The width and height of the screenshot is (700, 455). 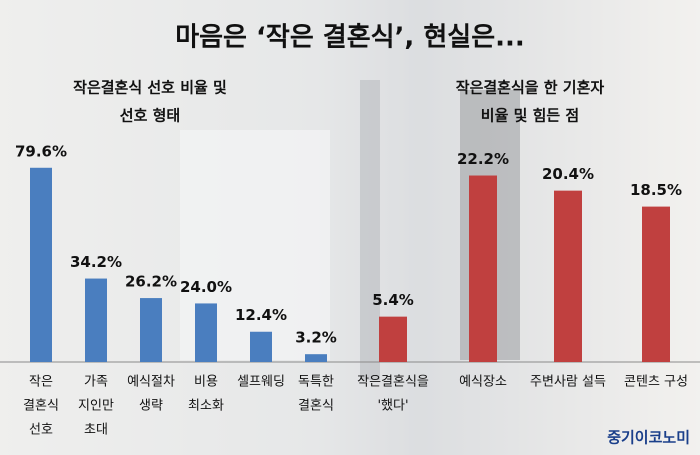 I want to click on value-label: 79.6%, so click(x=41, y=151).